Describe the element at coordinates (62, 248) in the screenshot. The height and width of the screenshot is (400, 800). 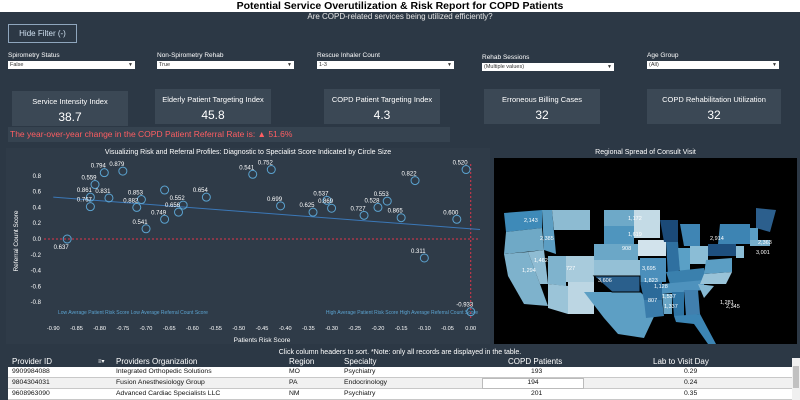
I see `point-label: 0.637` at that location.